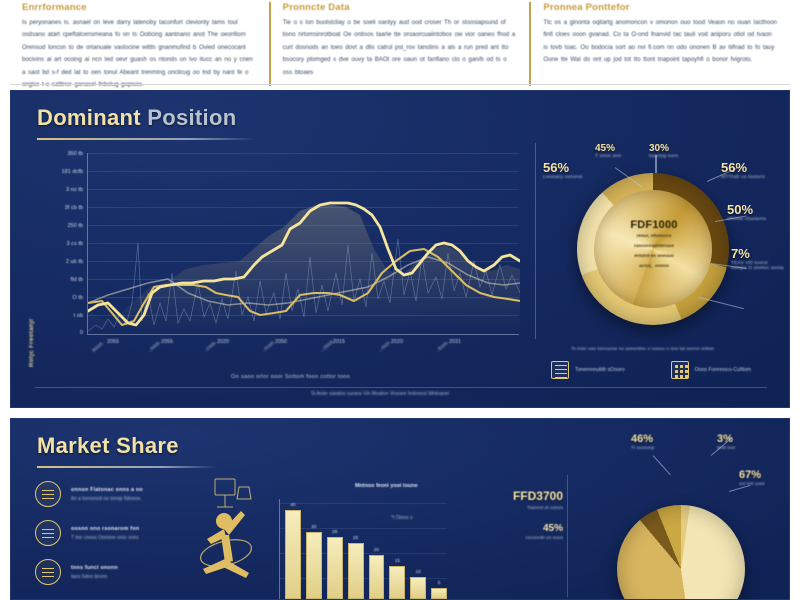 Image resolution: width=800 pixels, height=600 pixels. Describe the element at coordinates (146, 118) in the screenshot. I see `panel-1-title: Dominant Position` at that location.